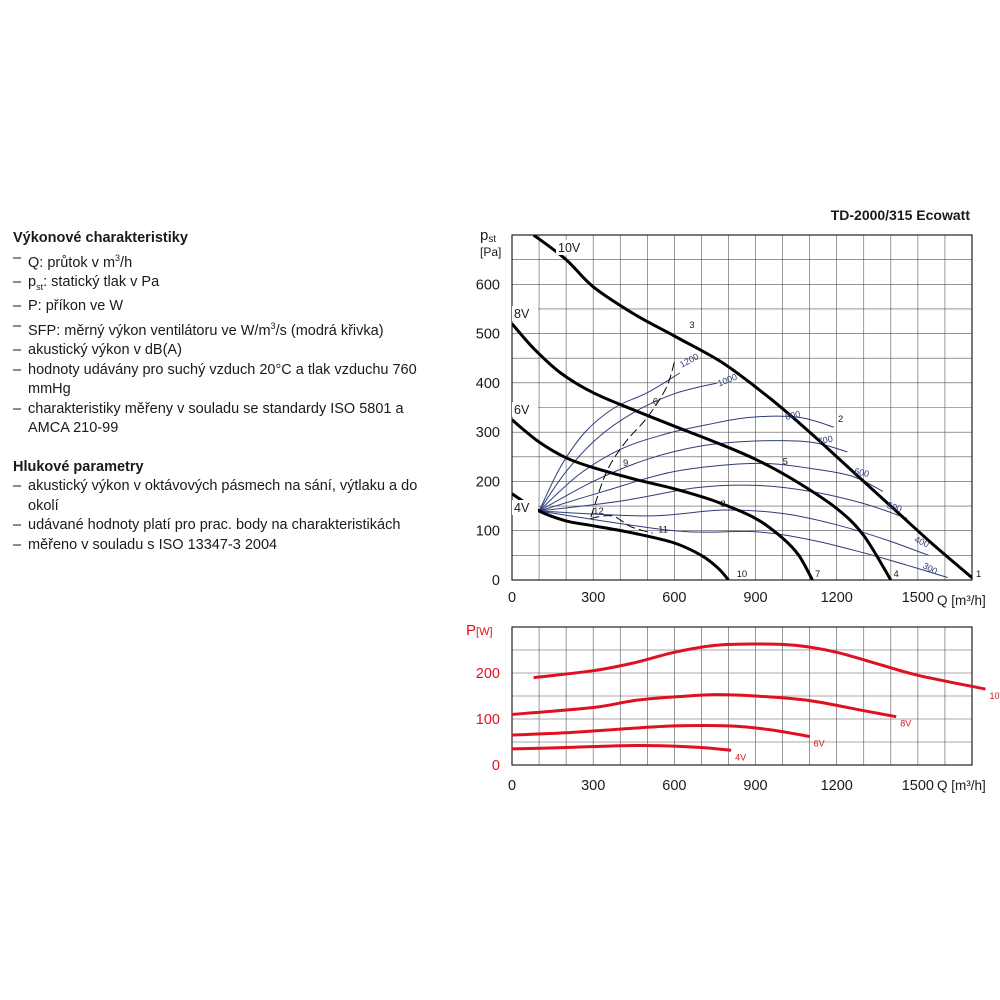  What do you see at coordinates (488, 433) in the screenshot?
I see `y-tick-label: 300` at bounding box center [488, 433].